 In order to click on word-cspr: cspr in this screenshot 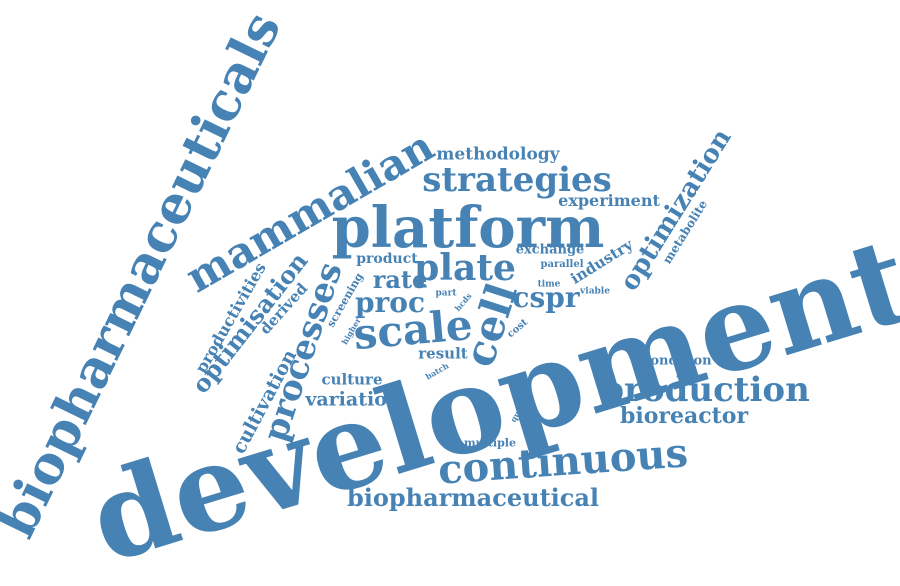, I will do `click(546, 297)`.